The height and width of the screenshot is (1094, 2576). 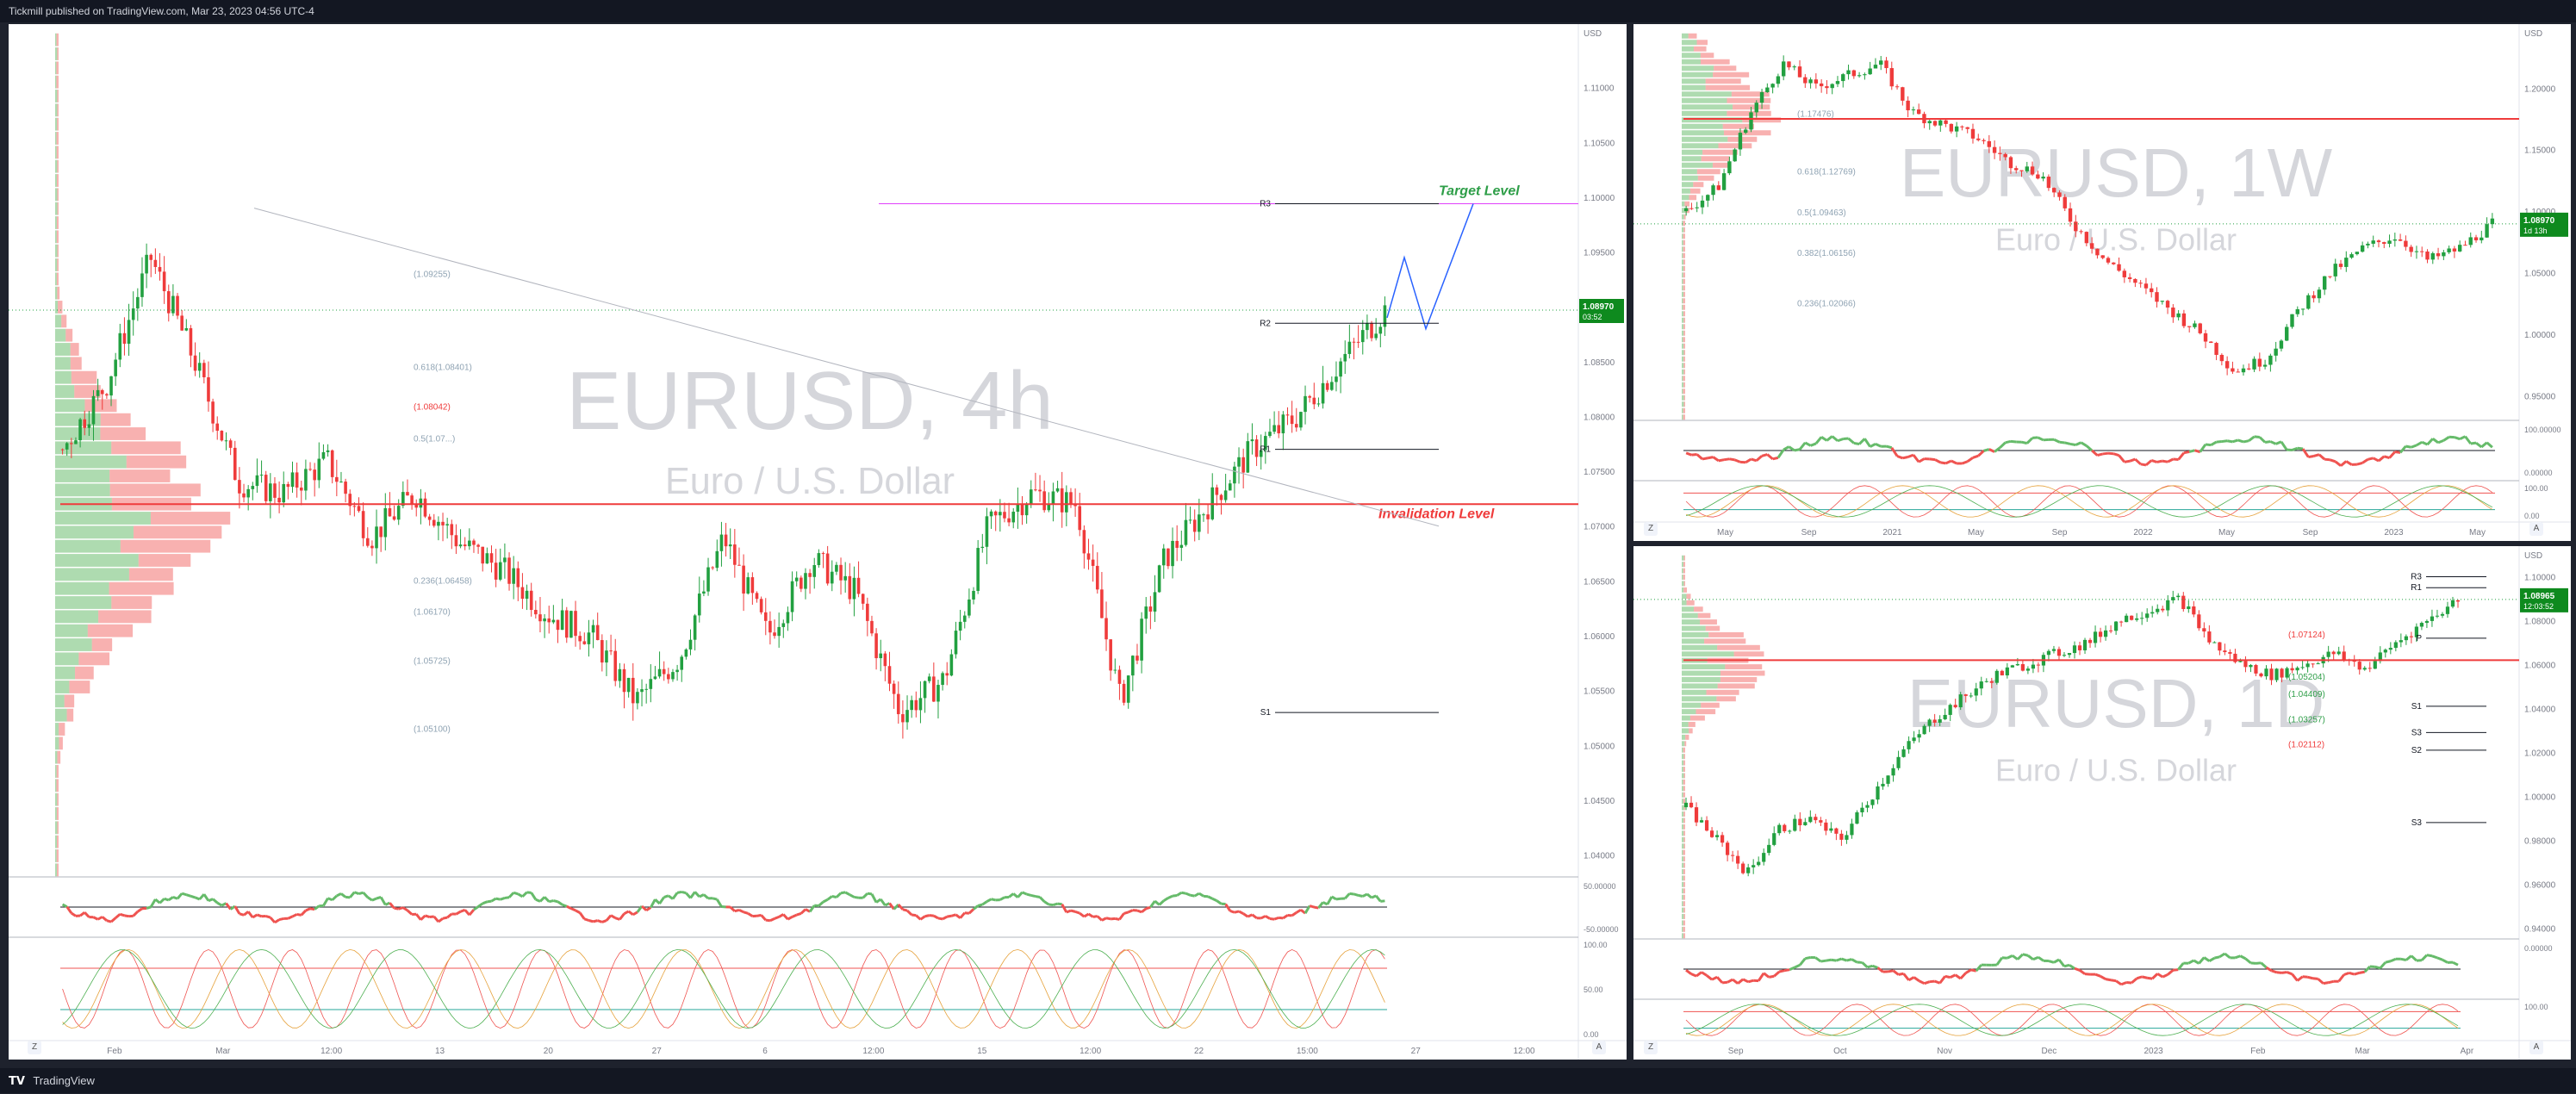 I want to click on footer-brand: TradingView, so click(x=64, y=1081).